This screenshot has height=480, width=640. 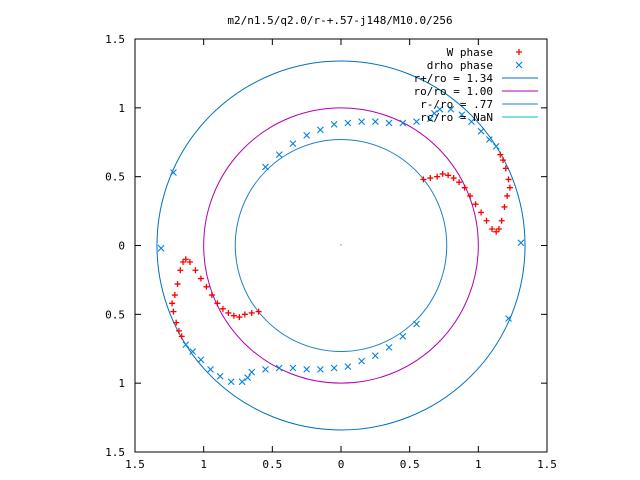 What do you see at coordinates (454, 78) in the screenshot?
I see `legend-label: r+/ro = 1.34` at bounding box center [454, 78].